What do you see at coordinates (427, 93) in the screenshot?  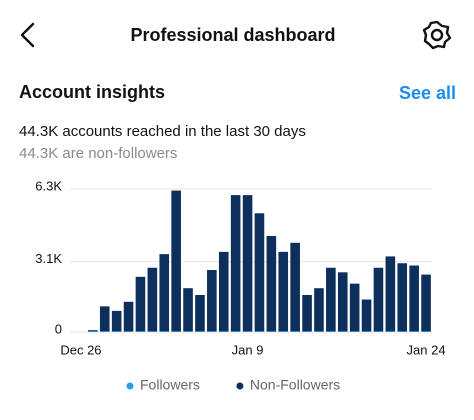 I see `see-all-link: See all` at bounding box center [427, 93].